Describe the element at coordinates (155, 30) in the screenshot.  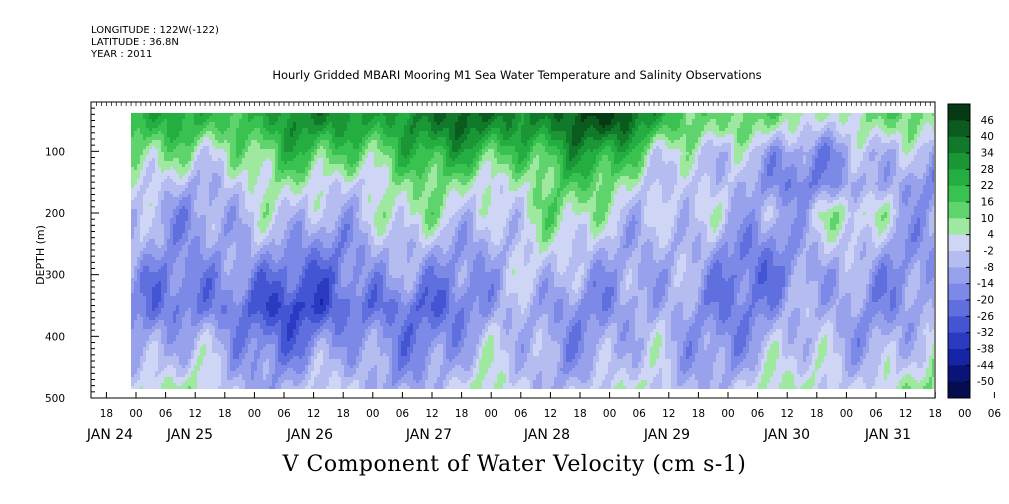
I see `longitude-label: LONGITUDE : 122W(-122)` at that location.